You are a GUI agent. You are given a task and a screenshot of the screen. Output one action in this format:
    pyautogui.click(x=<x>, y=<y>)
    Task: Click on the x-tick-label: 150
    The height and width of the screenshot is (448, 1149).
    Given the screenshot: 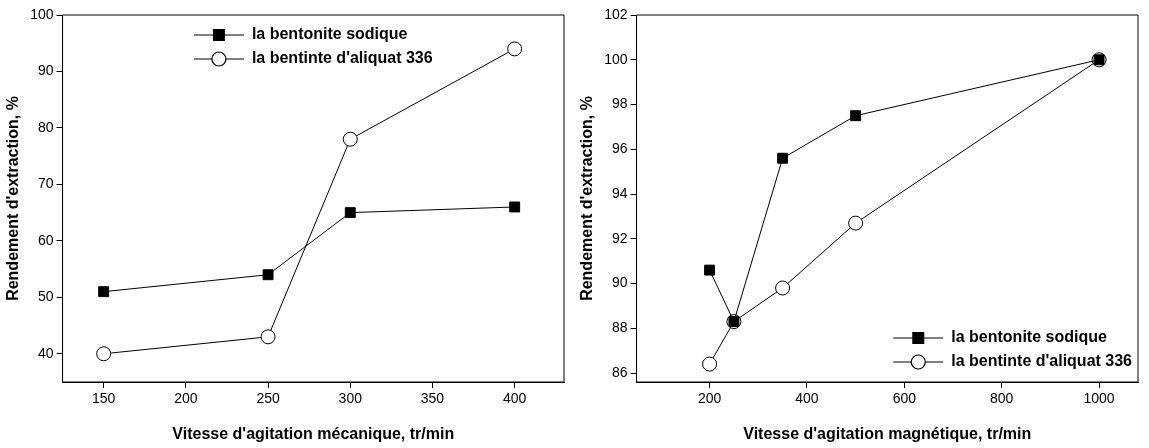 What is the action you would take?
    pyautogui.click(x=103, y=398)
    